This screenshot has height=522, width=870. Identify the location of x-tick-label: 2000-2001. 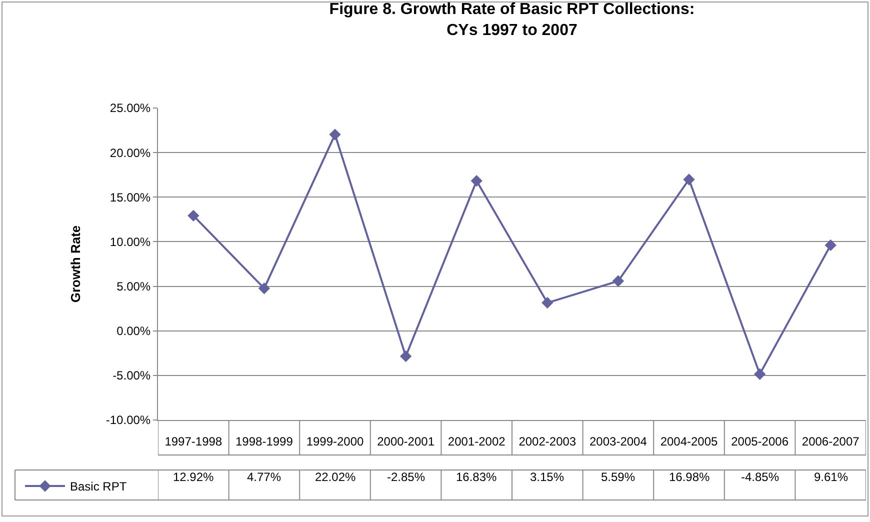
(406, 441).